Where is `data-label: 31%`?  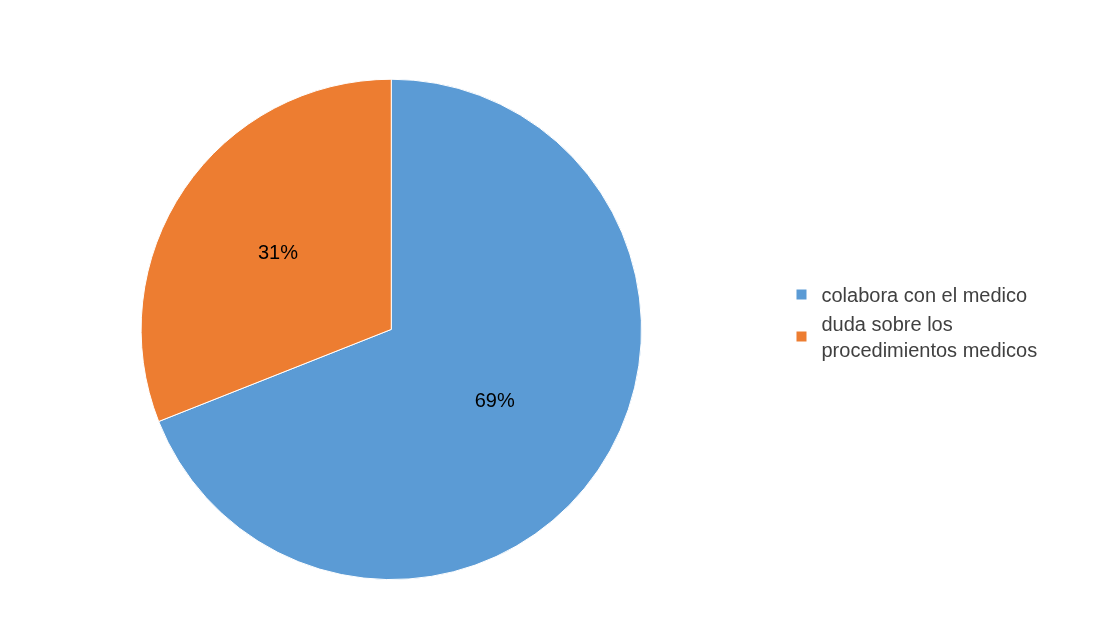
data-label: 31% is located at coordinates (278, 252).